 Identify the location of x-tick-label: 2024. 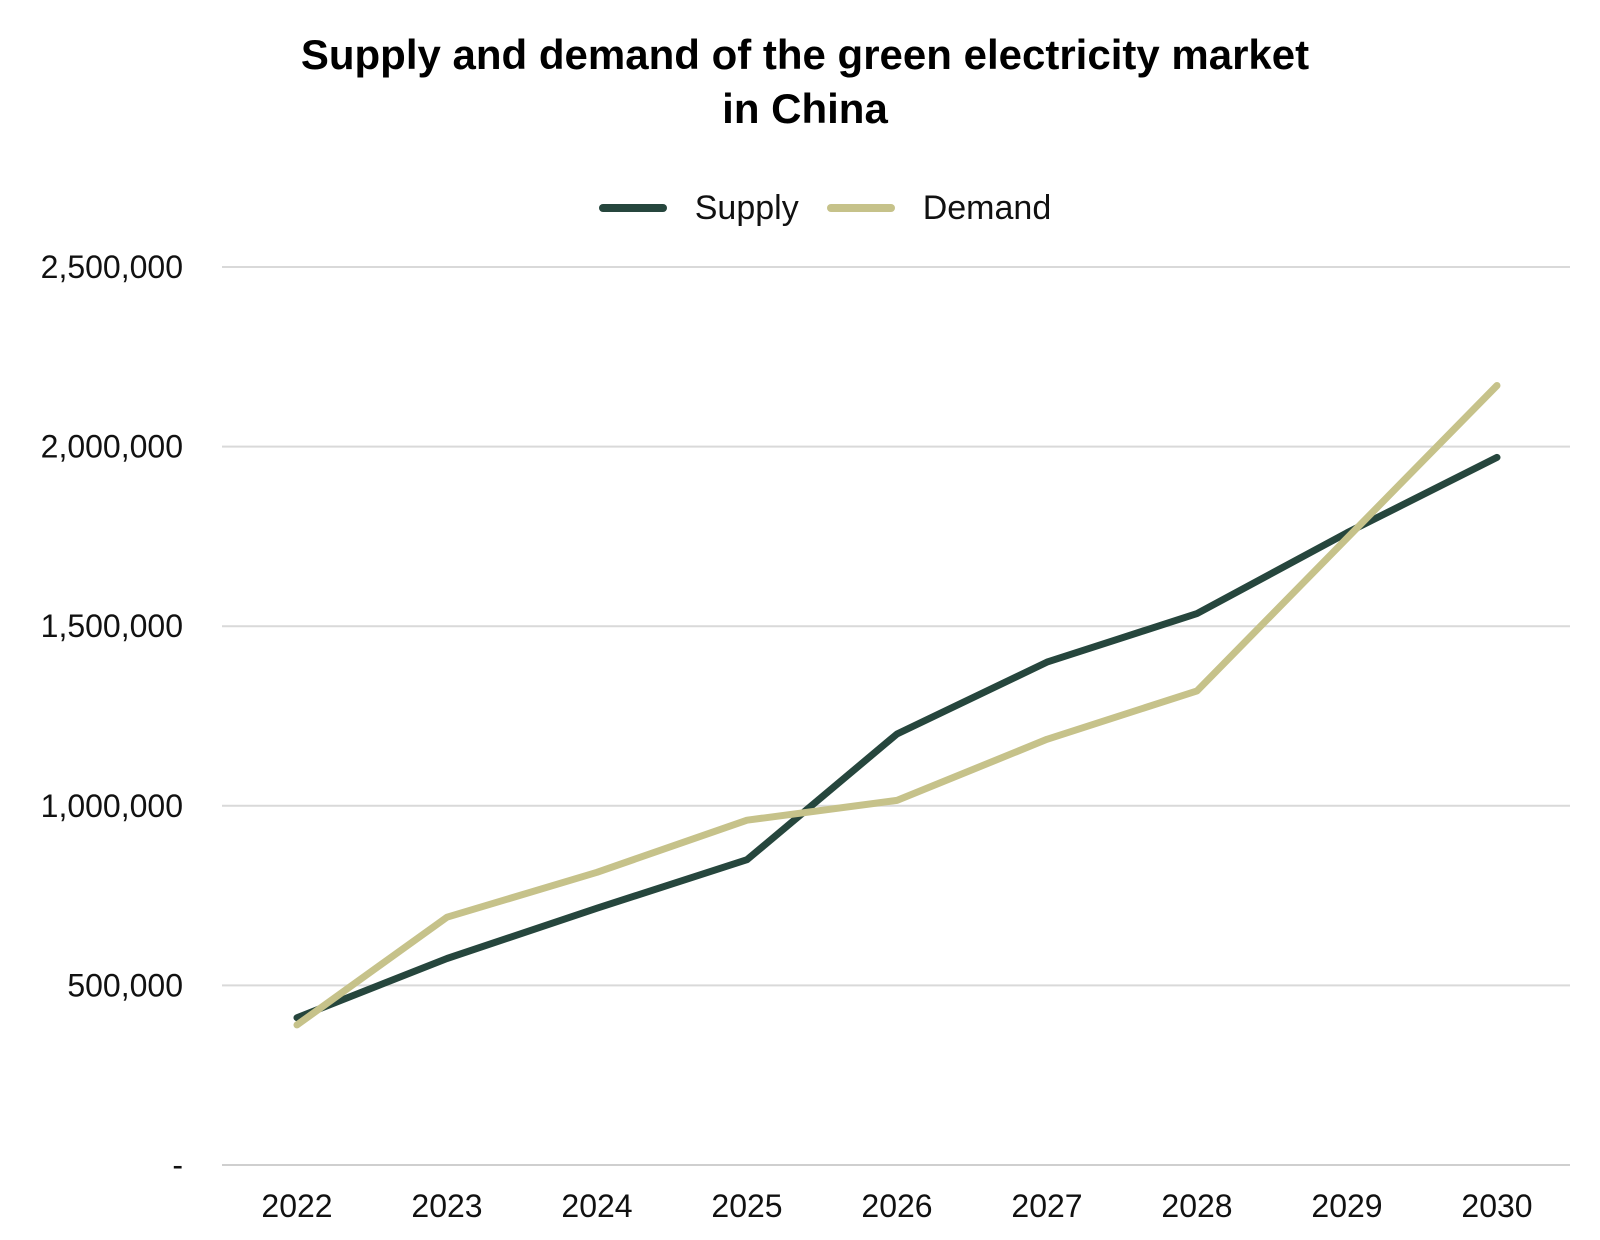
(596, 1206).